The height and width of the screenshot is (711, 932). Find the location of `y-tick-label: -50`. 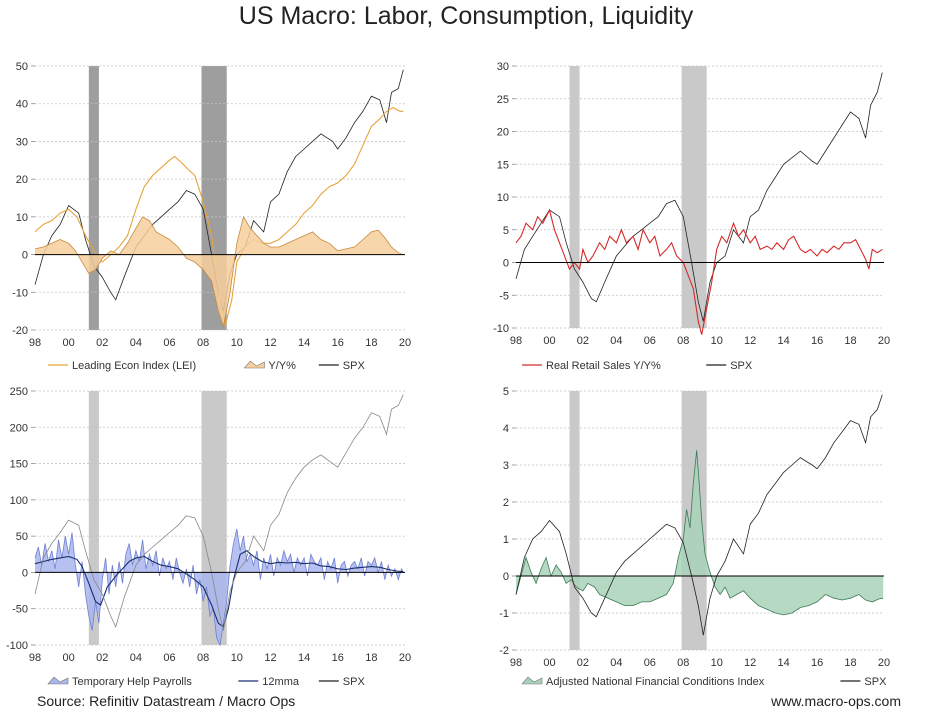

y-tick-label: -50 is located at coordinates (20, 610).